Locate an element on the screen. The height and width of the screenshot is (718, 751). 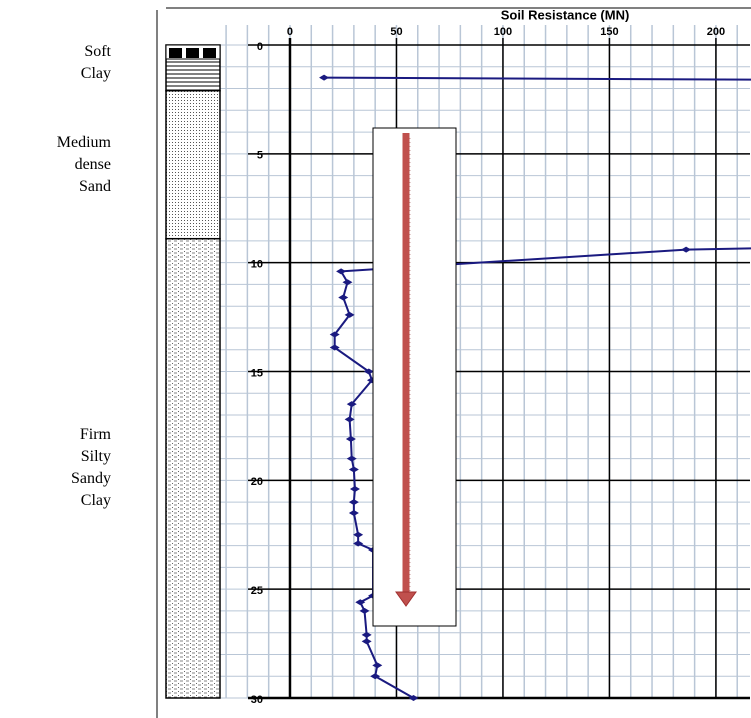
y-tick-label: 25 is located at coordinates (257, 591).